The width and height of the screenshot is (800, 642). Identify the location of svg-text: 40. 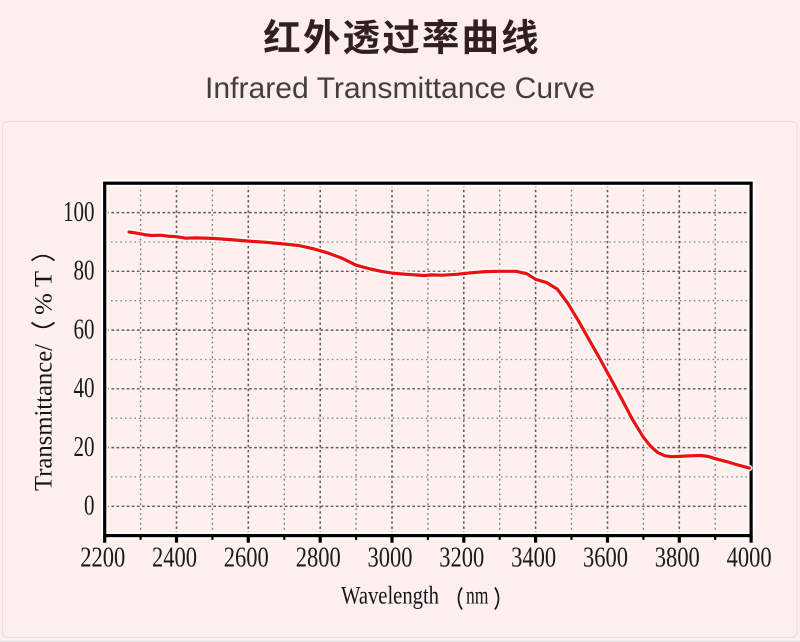
(84, 388).